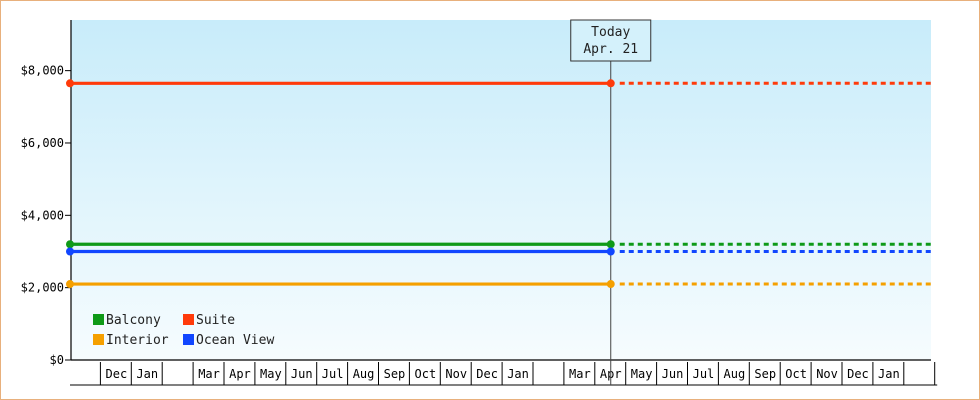  I want to click on x-tick-label: Apr, so click(240, 374).